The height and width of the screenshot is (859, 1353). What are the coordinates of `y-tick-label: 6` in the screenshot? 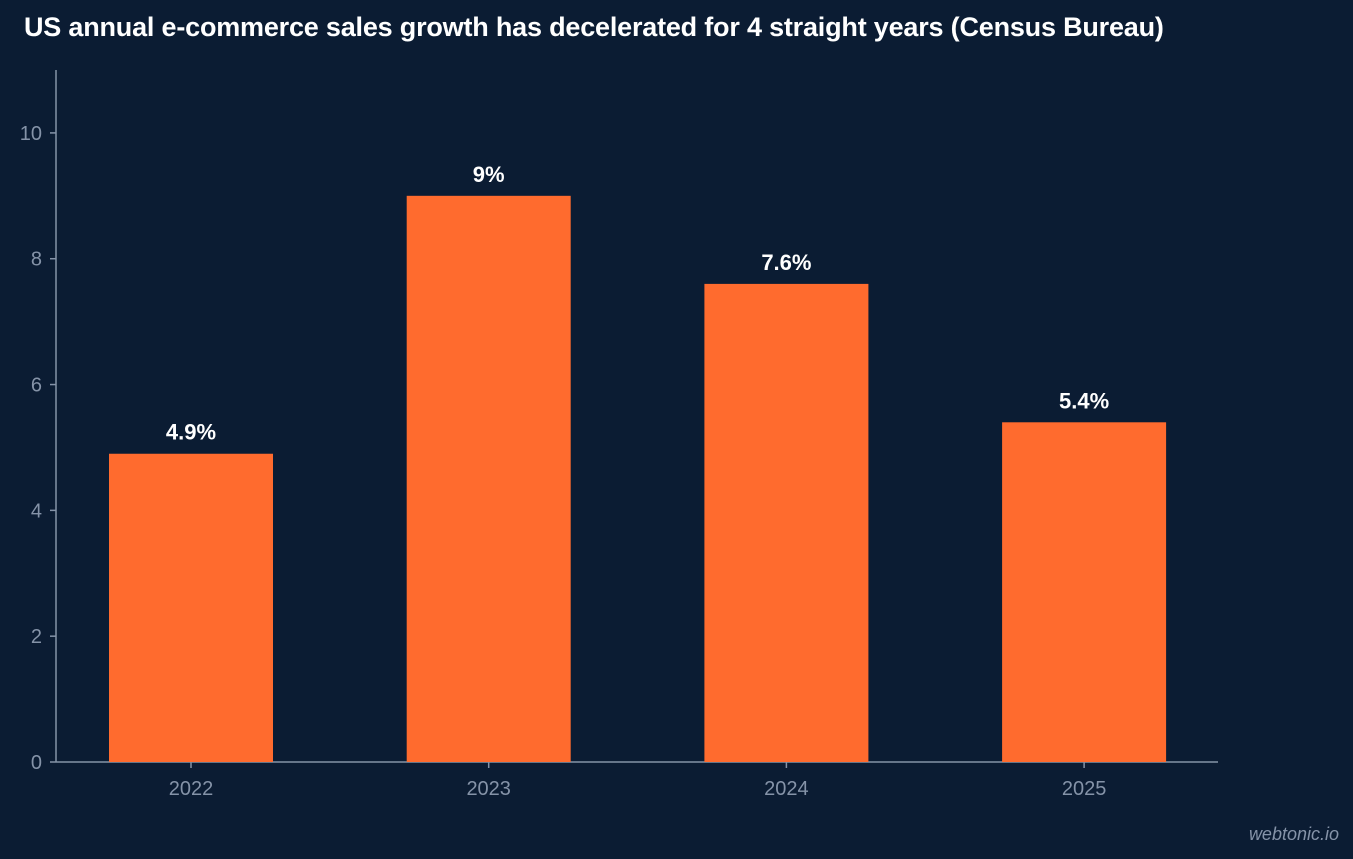 It's located at (36, 386).